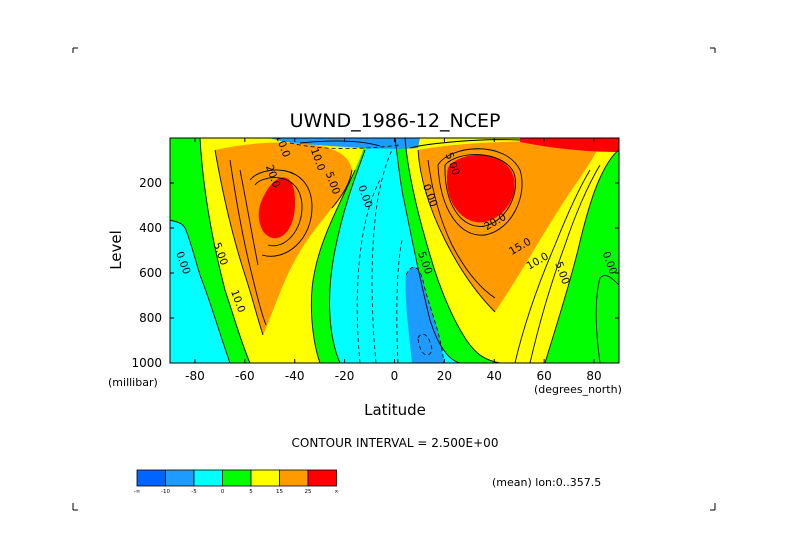 This screenshot has height=558, width=789. Describe the element at coordinates (395, 443) in the screenshot. I see `contour-interval-text: CONTOUR INTERVAL = 2.500E+00` at that location.